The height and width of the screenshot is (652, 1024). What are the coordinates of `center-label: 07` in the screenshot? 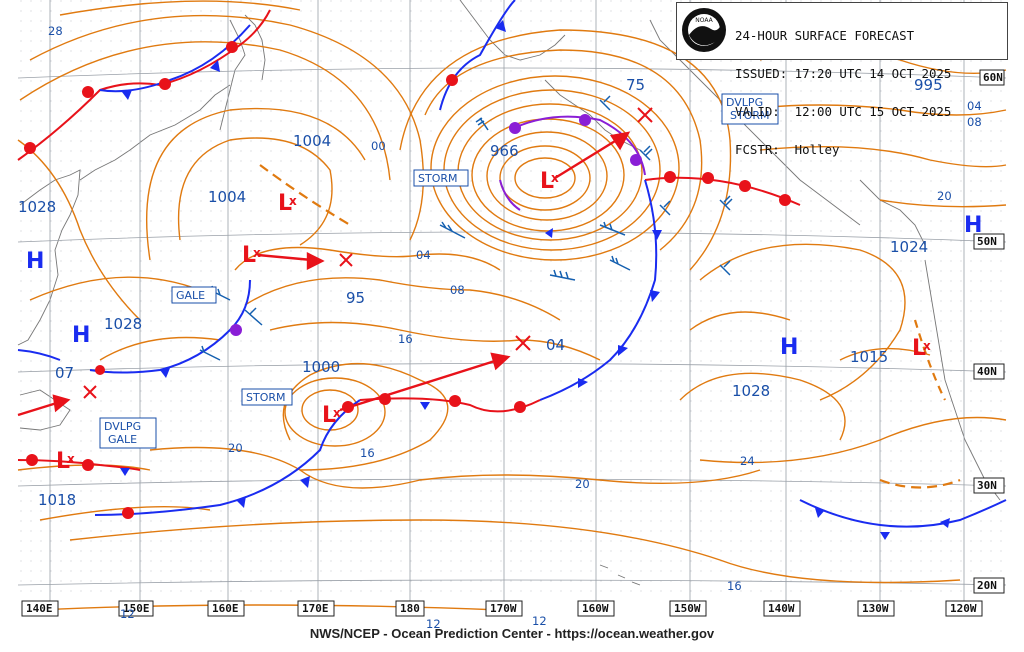 It's located at (64, 373).